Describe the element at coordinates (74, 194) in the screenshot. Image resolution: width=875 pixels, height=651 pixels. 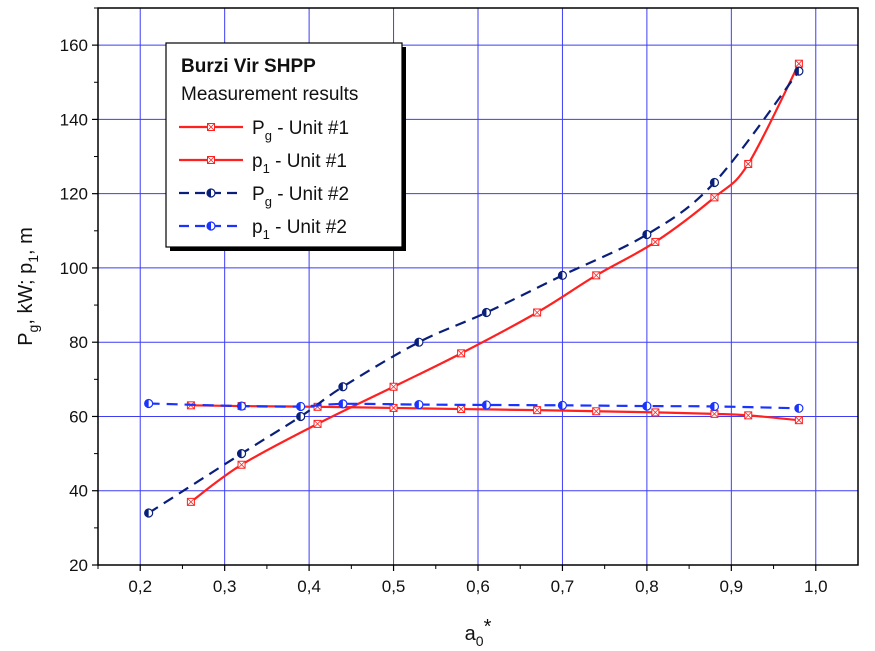
I see `y-tick-label: 120` at that location.